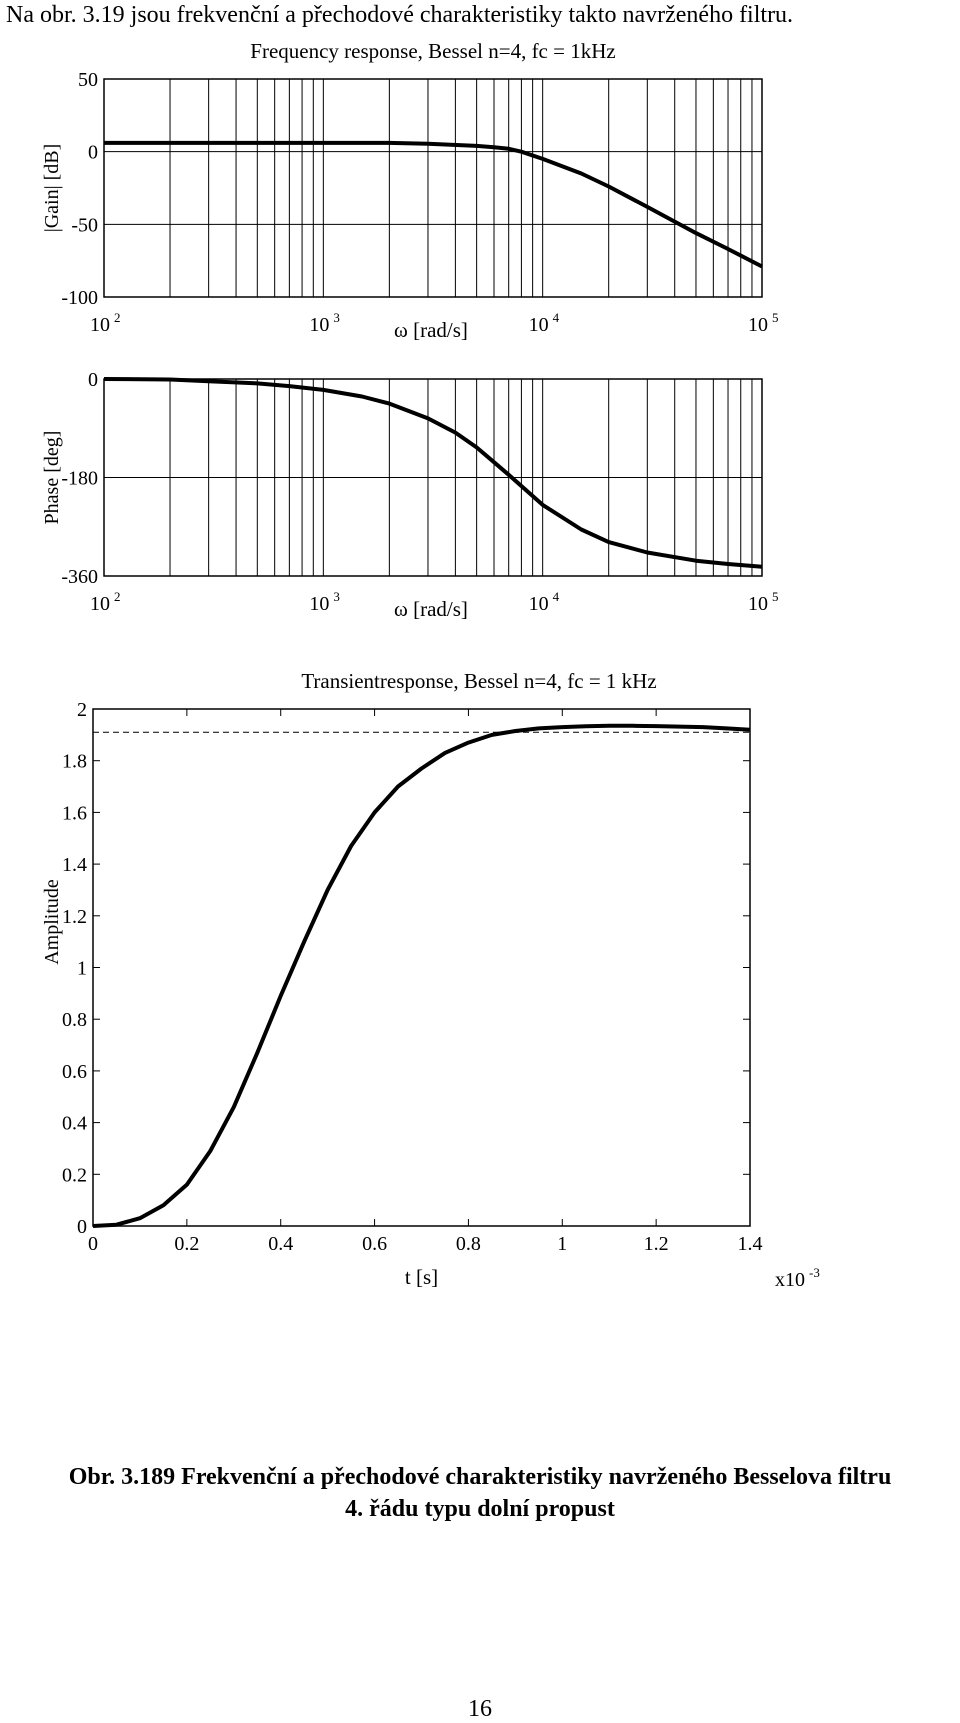 The image size is (960, 1723). What do you see at coordinates (74, 1124) in the screenshot?
I see `y-tick-label: 0.4` at bounding box center [74, 1124].